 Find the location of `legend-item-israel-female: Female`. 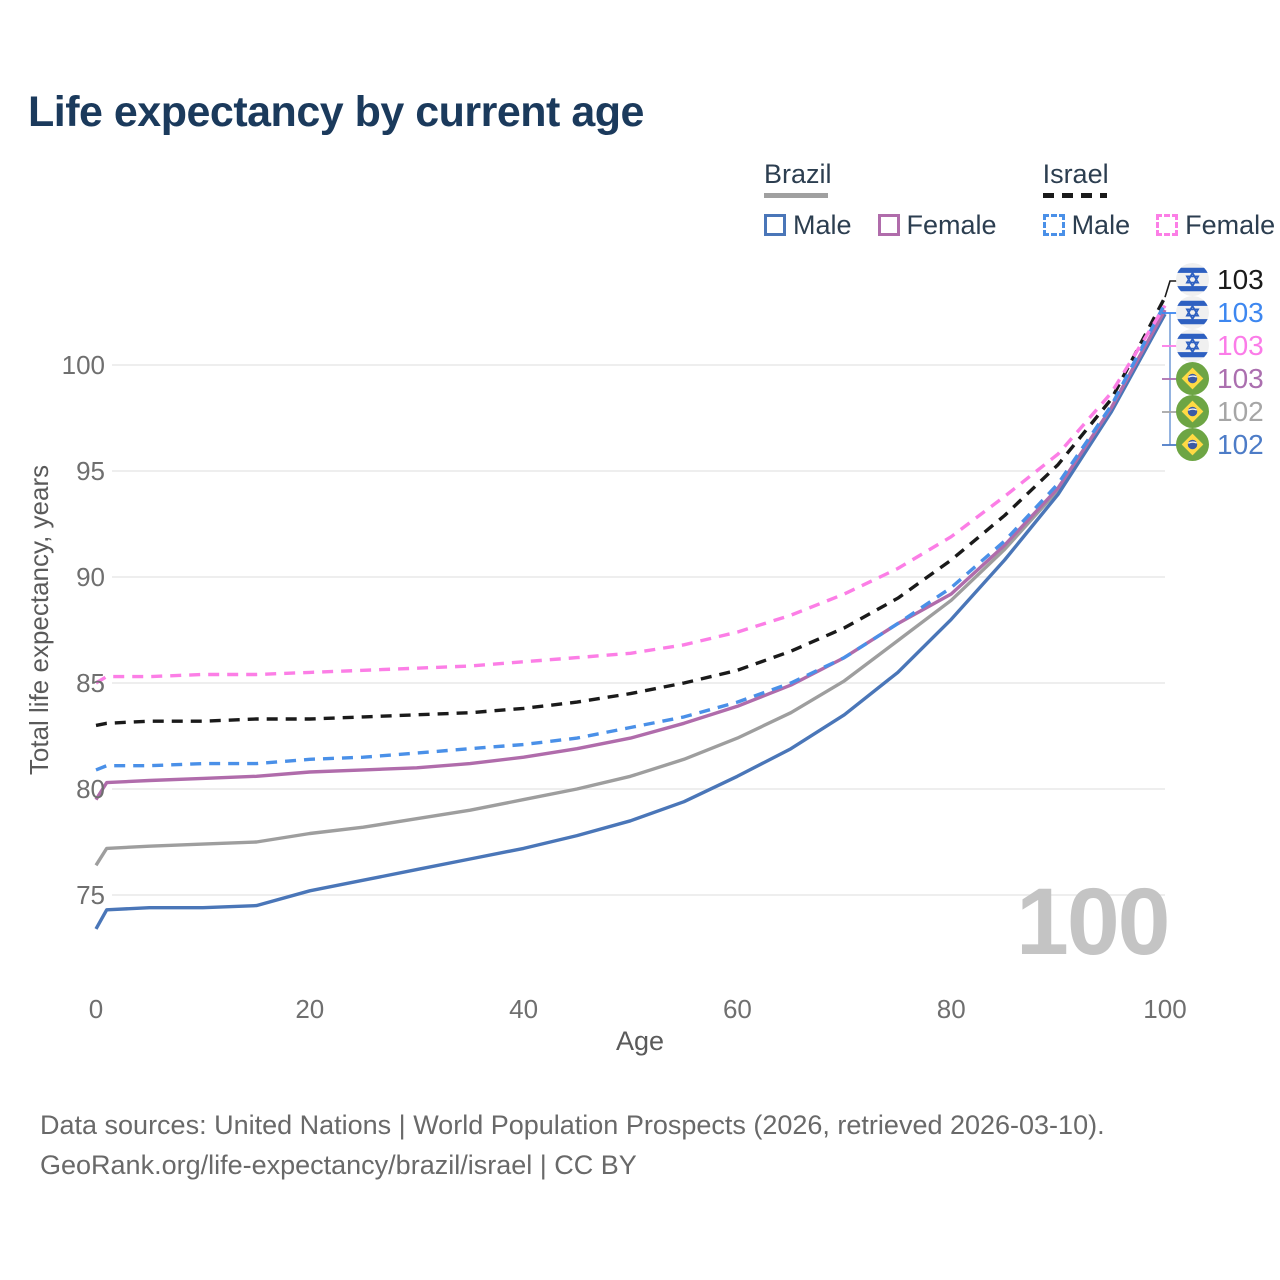

legend-item-israel-female: Female is located at coordinates (1215, 225).